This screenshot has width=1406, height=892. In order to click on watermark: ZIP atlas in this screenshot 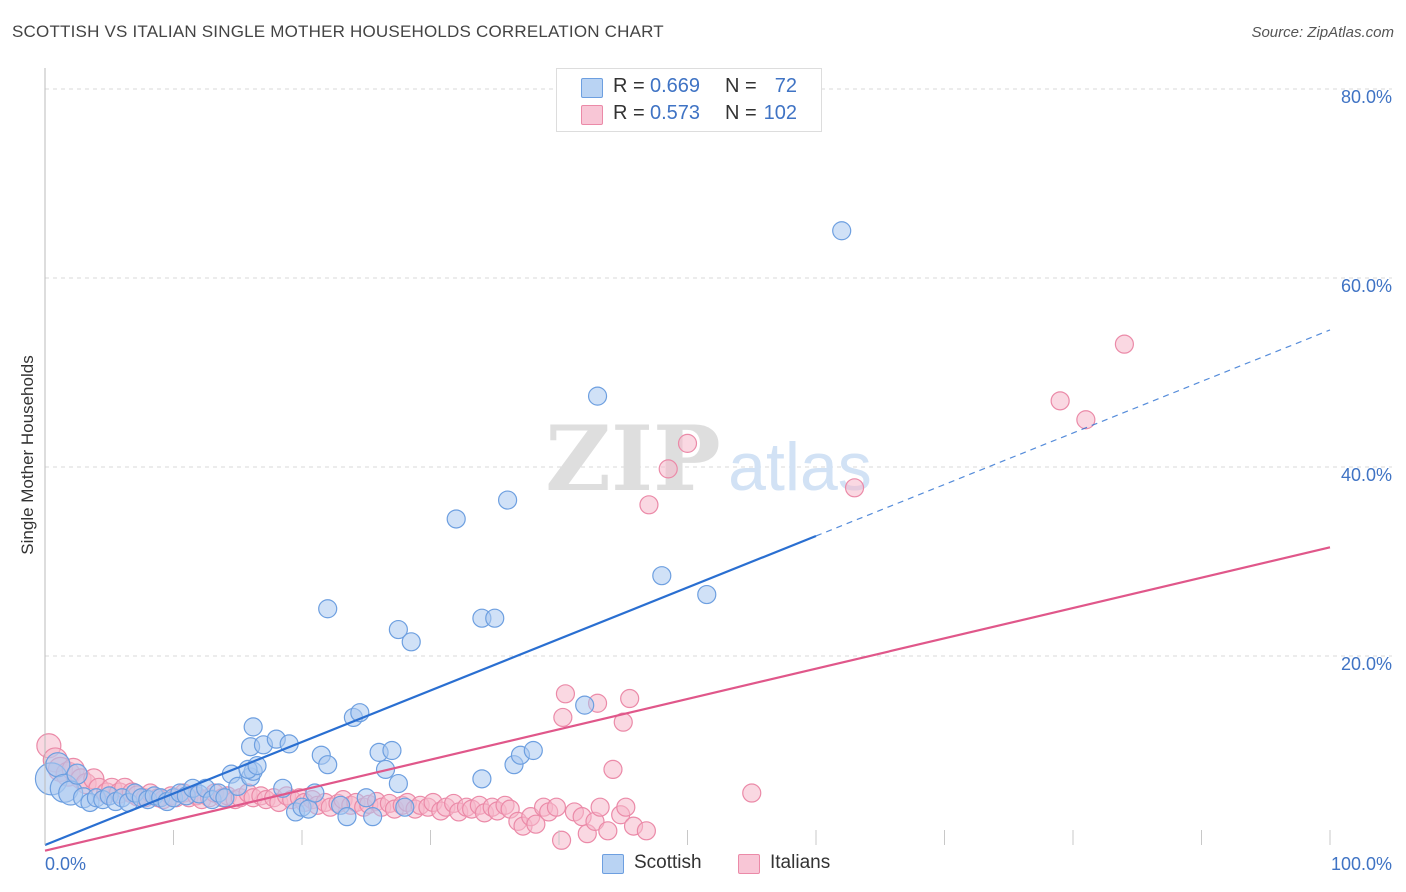, I will do `click(708, 459)`.